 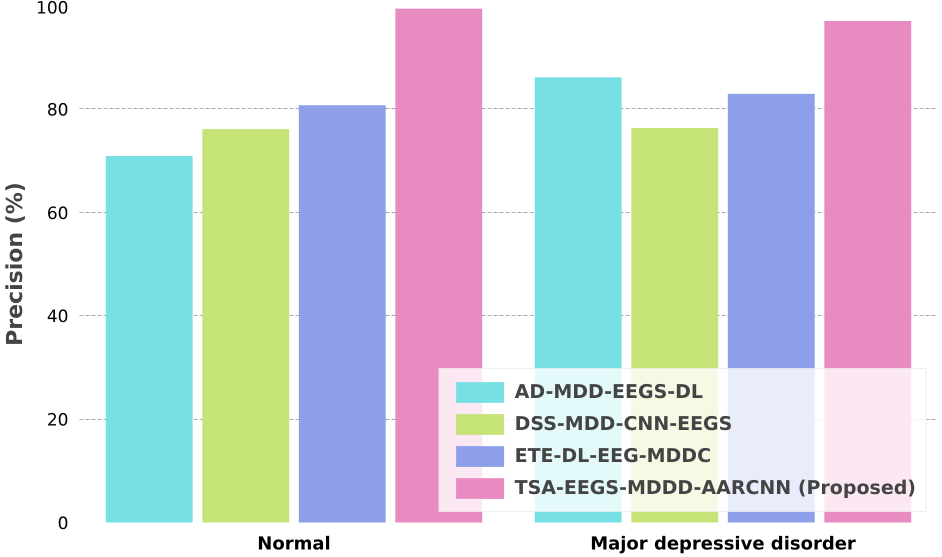 What do you see at coordinates (609, 392) in the screenshot?
I see `legend-label: AD-MDD-EEGS-DL` at bounding box center [609, 392].